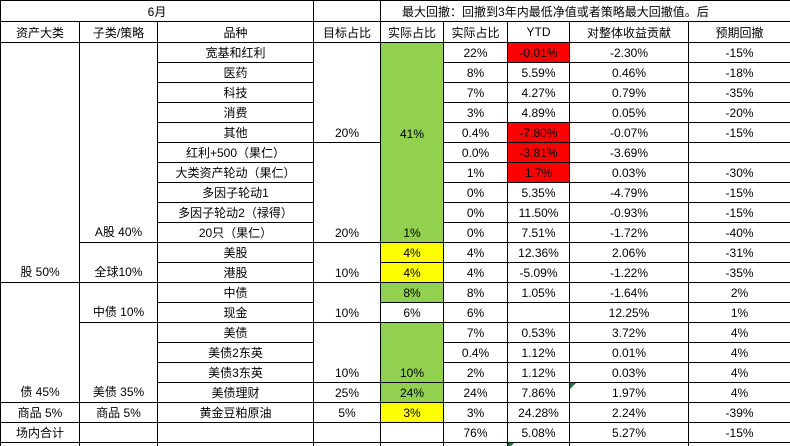 This screenshot has height=446, width=790. Describe the element at coordinates (585, 11) in the screenshot. I see `max-drawdown-note-cell: 最大回撤：回撤到3年内最低净值或者策略最大回撤值。后` at that location.